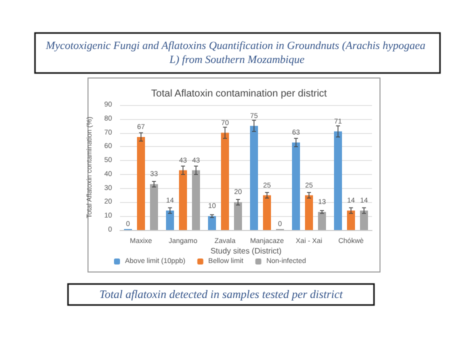 The width and height of the screenshot is (474, 355). Describe the element at coordinates (246, 251) in the screenshot. I see `x-axis-title: Study sites (District)` at that location.